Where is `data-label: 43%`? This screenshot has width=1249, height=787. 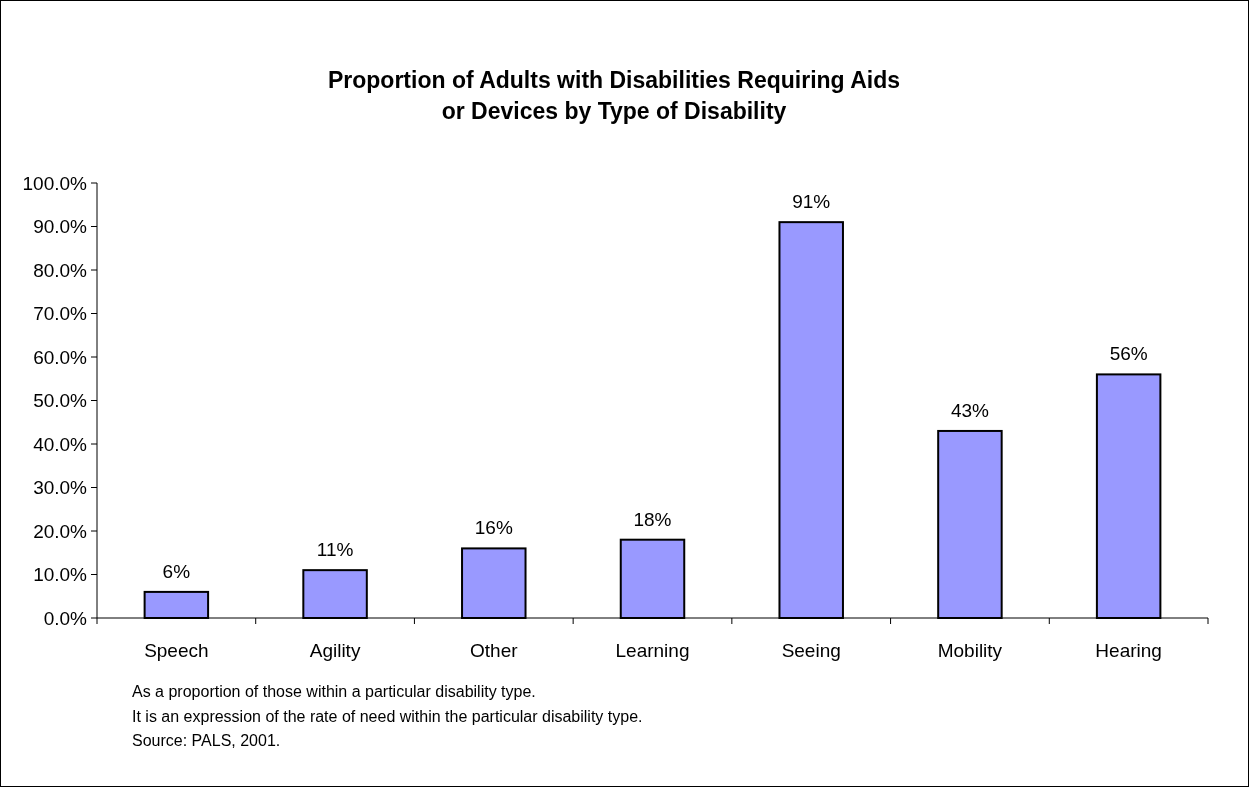
data-label: 43% is located at coordinates (970, 410).